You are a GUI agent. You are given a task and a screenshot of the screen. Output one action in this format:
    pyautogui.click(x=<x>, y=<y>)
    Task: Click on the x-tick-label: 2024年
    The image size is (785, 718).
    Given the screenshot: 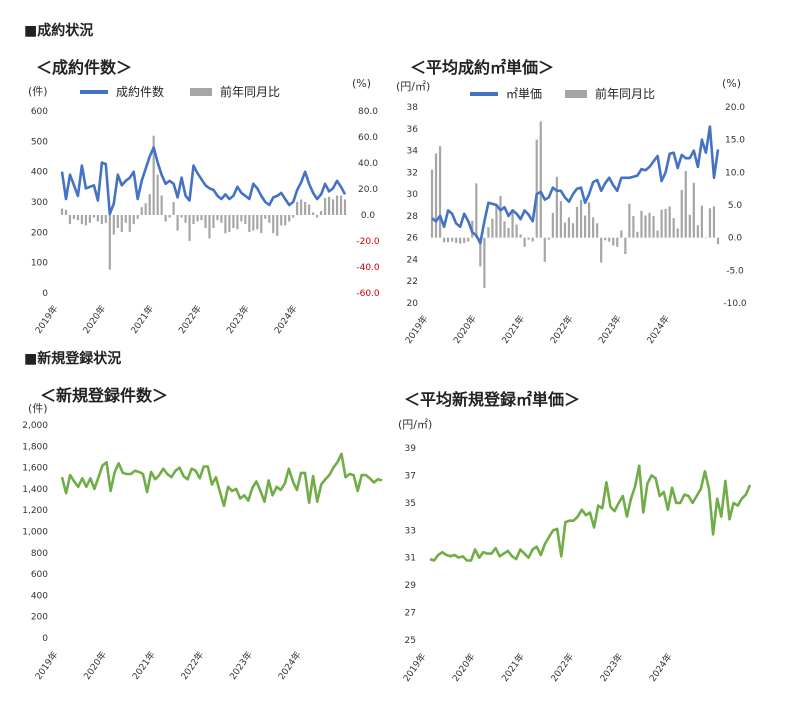 What is the action you would take?
    pyautogui.click(x=658, y=329)
    